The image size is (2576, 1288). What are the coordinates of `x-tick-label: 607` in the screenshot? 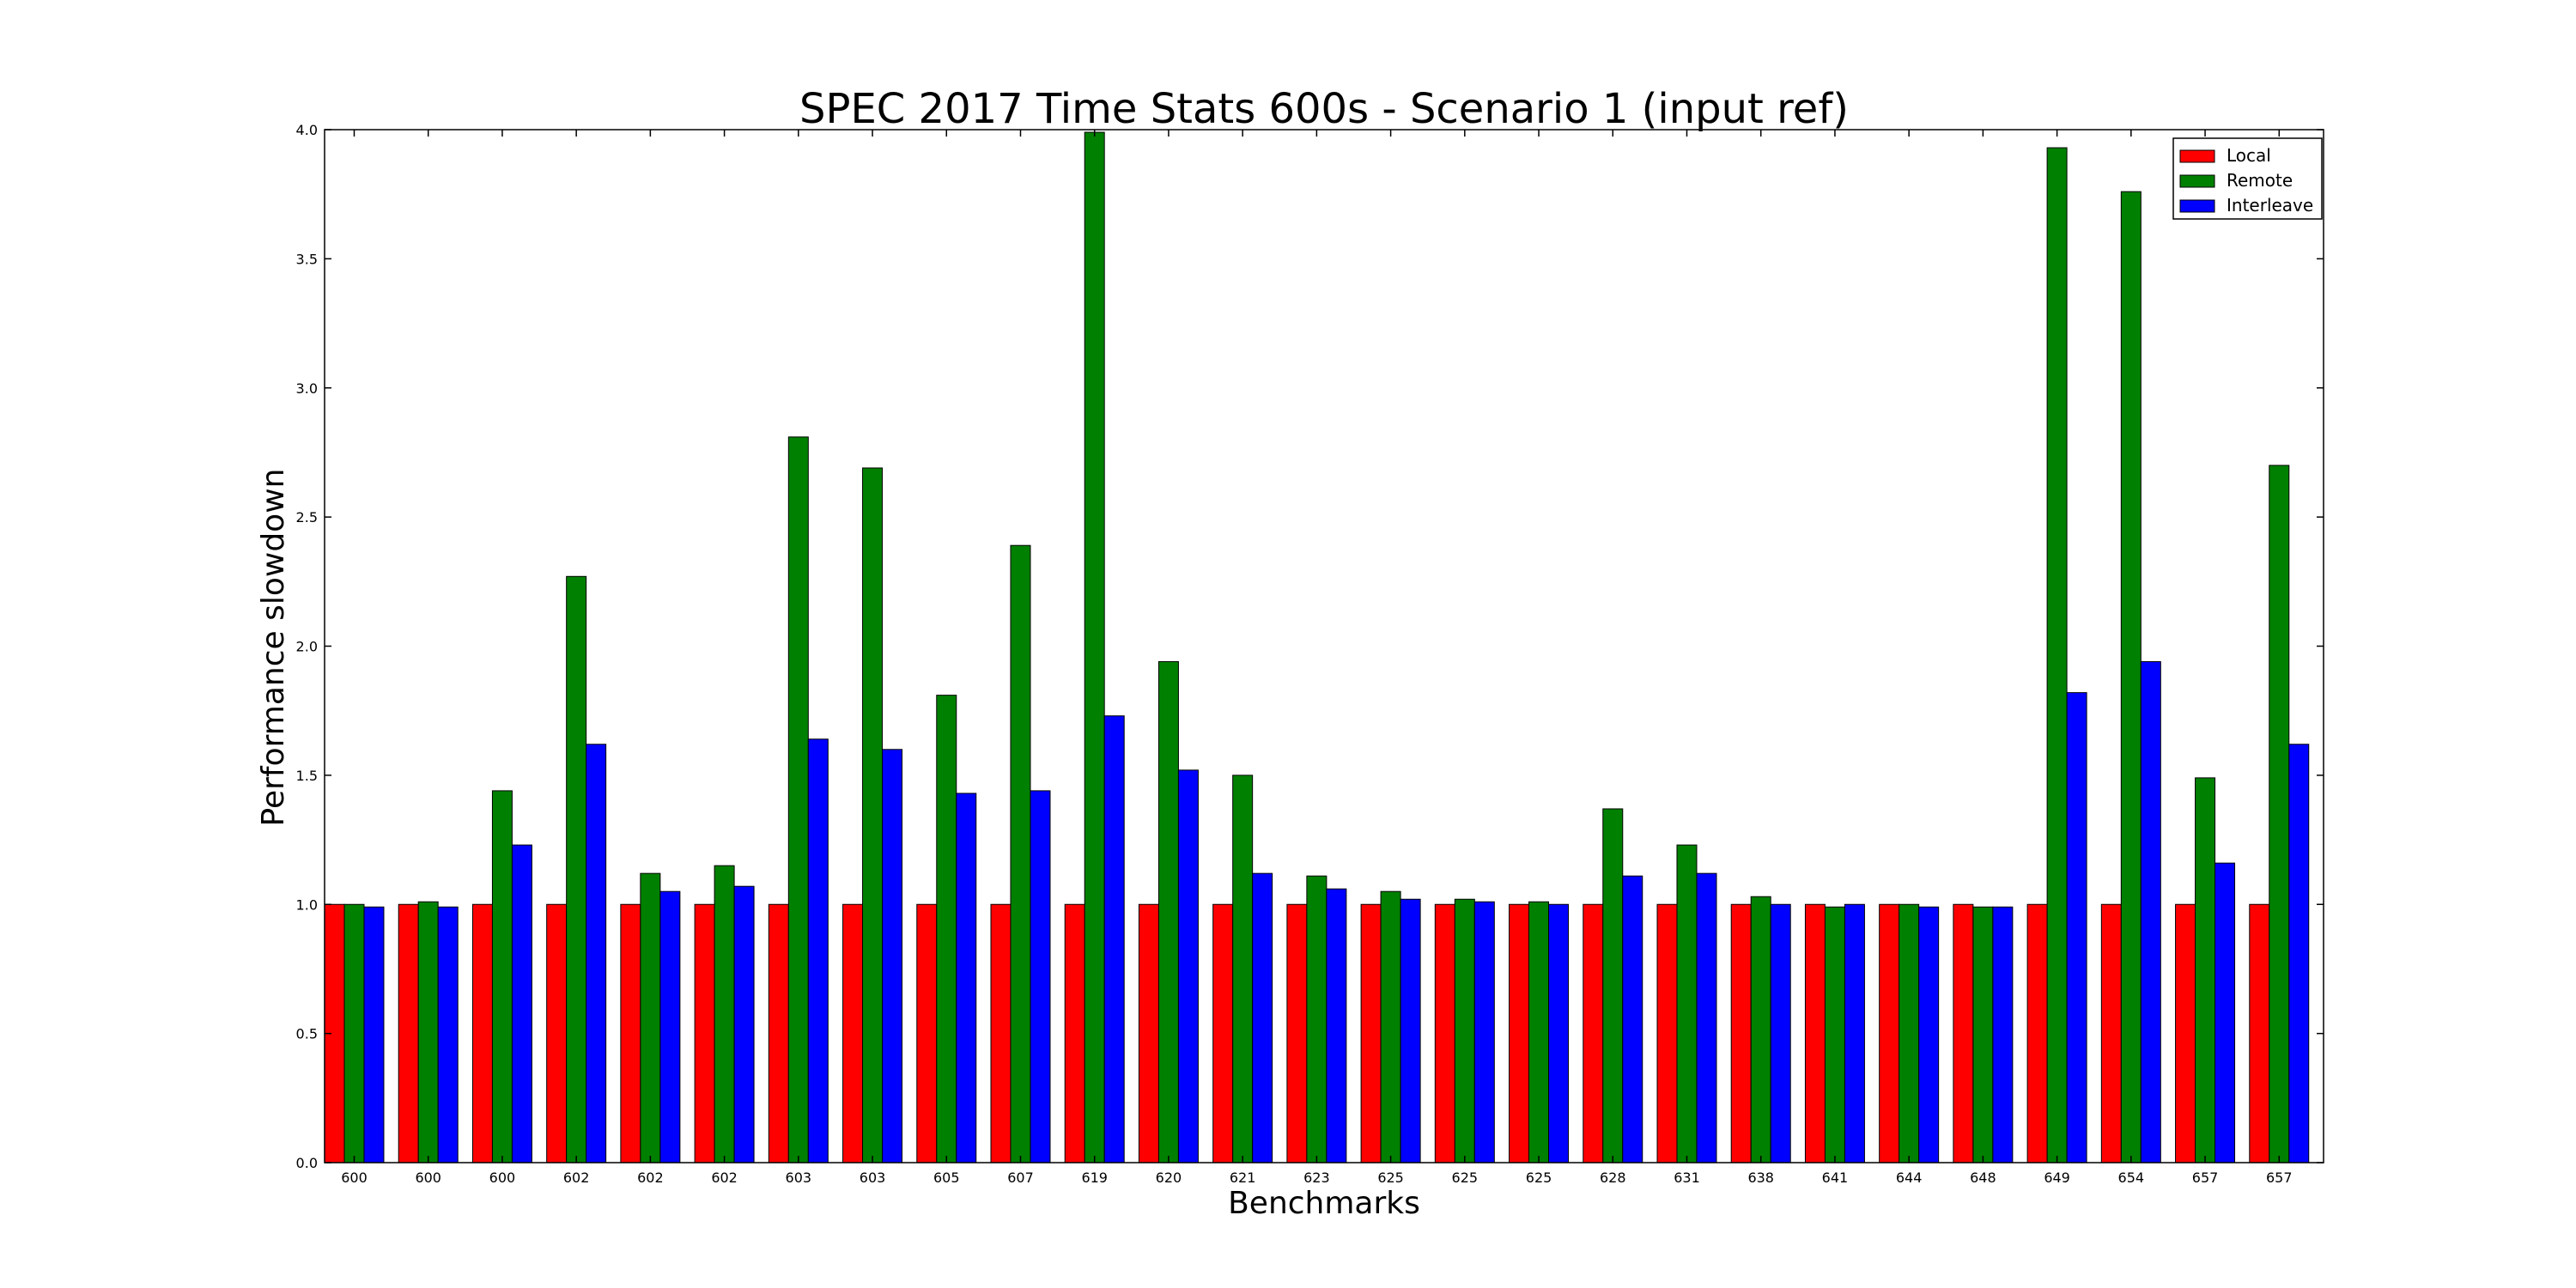 It's located at (1020, 1178).